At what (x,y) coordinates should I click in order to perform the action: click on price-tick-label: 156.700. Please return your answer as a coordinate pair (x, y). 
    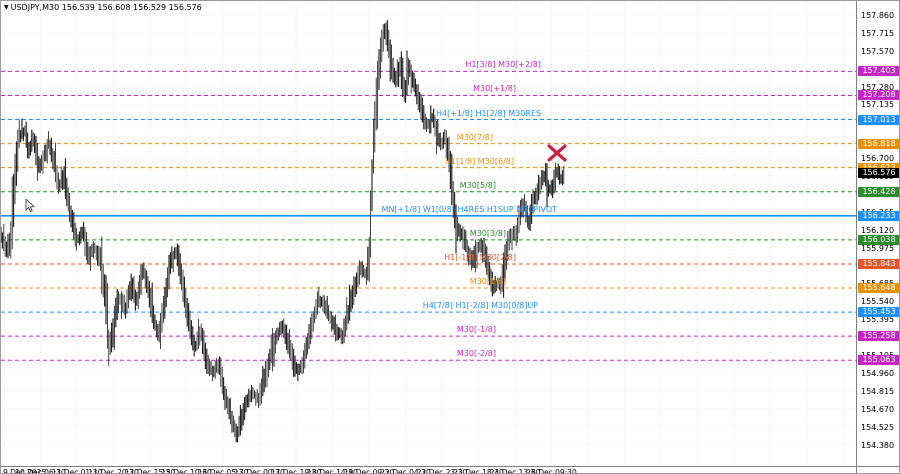
    Looking at the image, I should click on (878, 159).